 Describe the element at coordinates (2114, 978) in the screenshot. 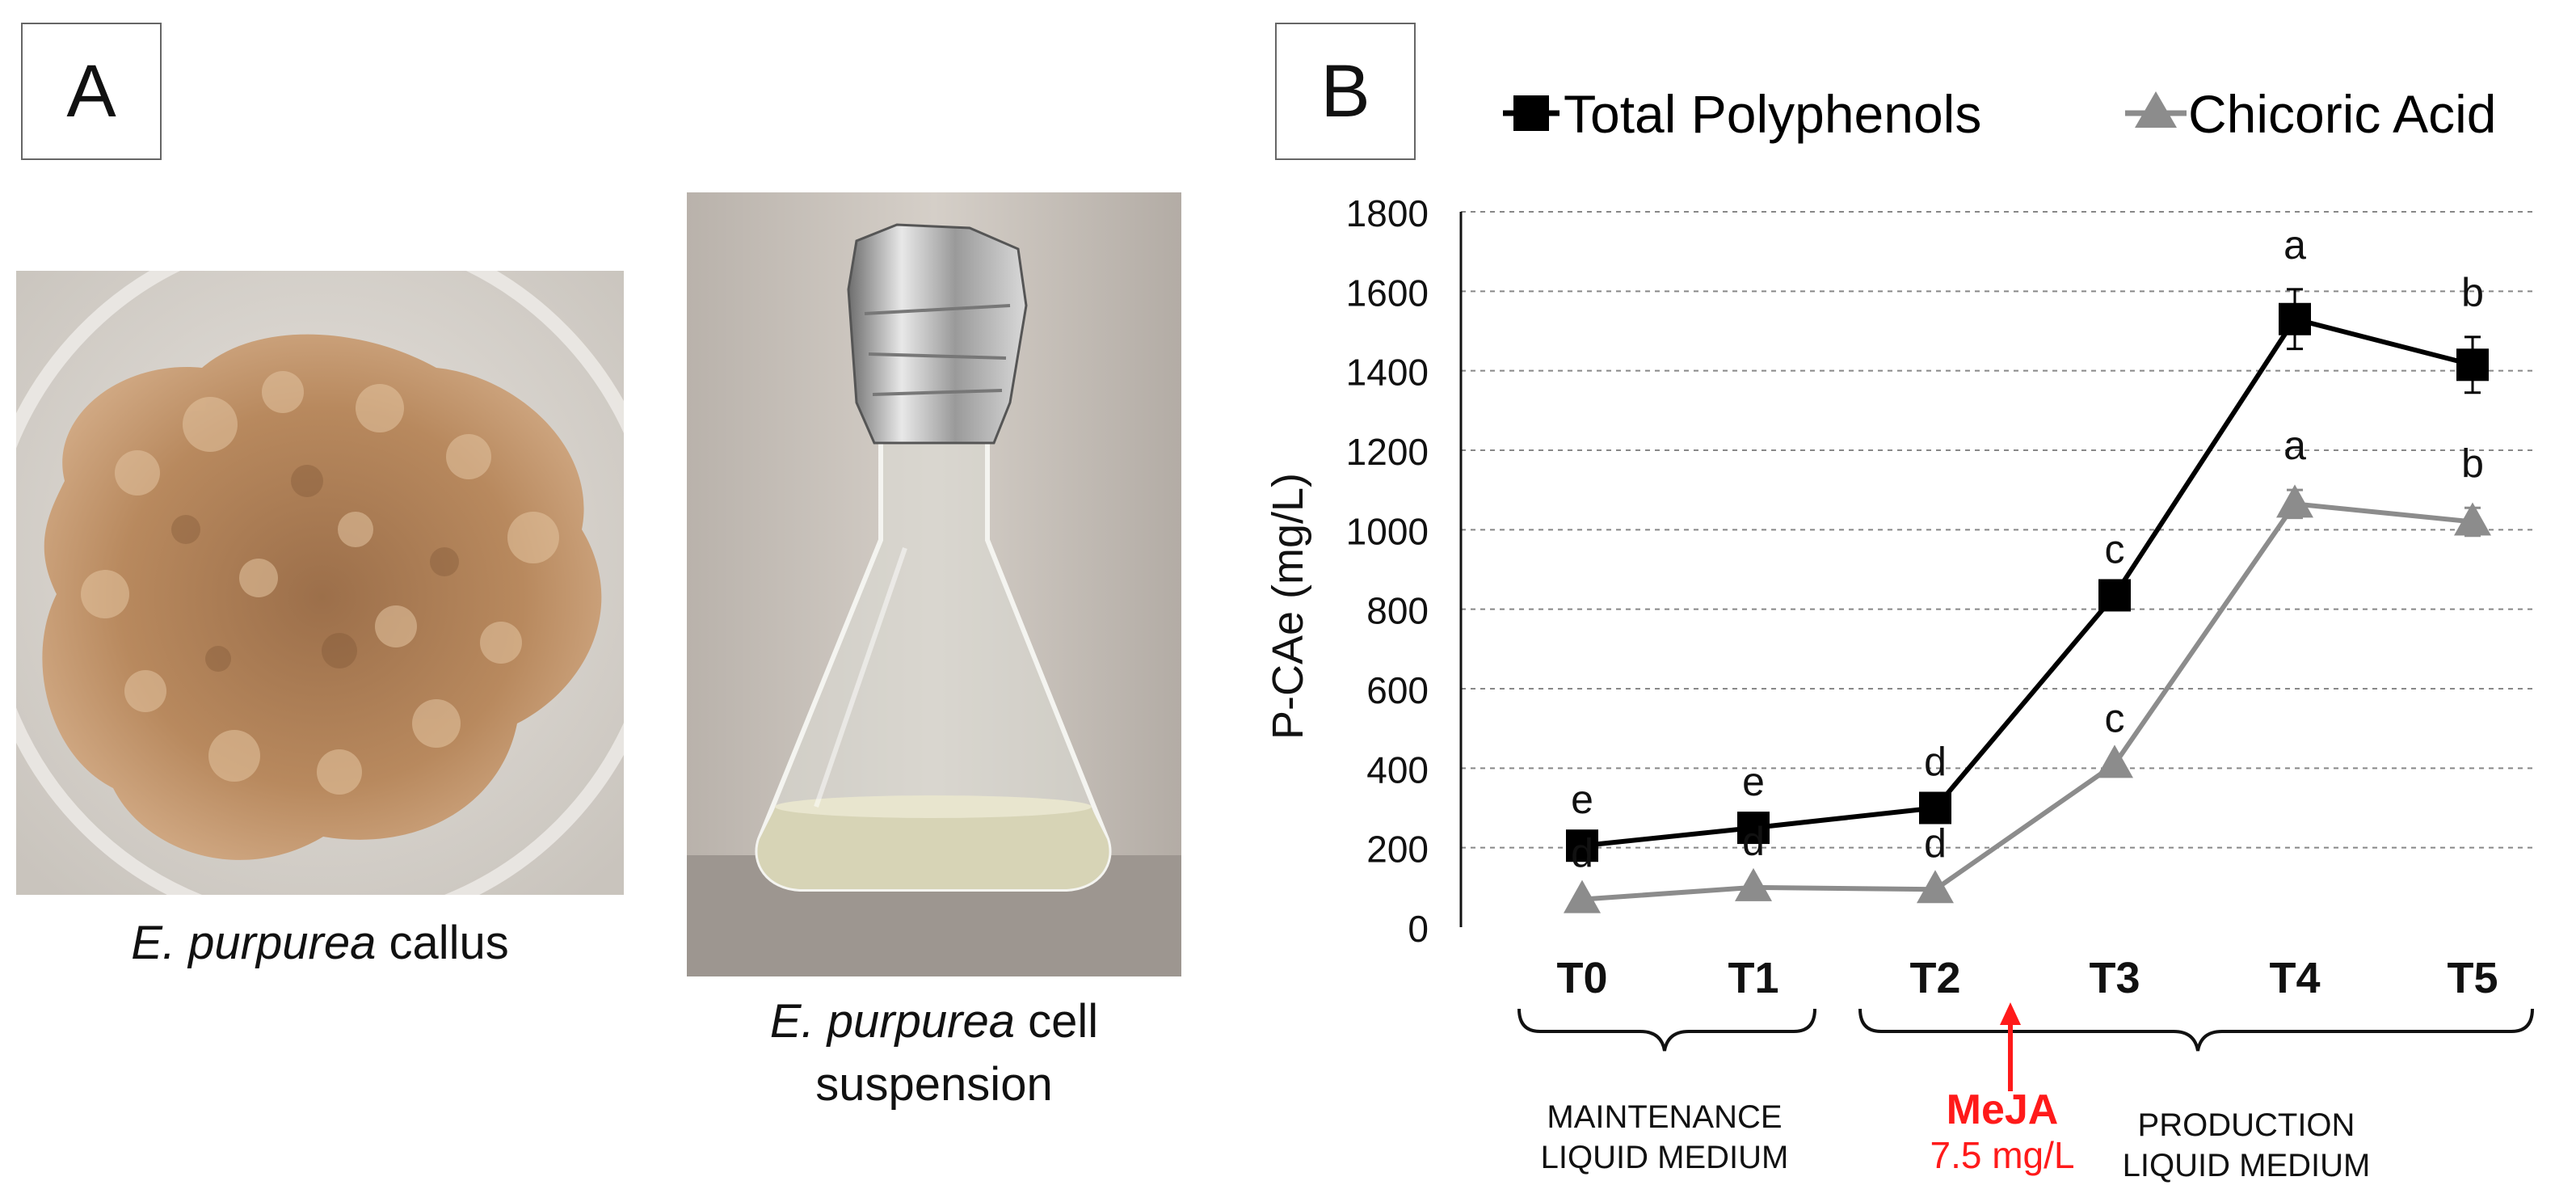

I see `x-tick-label: T3` at that location.